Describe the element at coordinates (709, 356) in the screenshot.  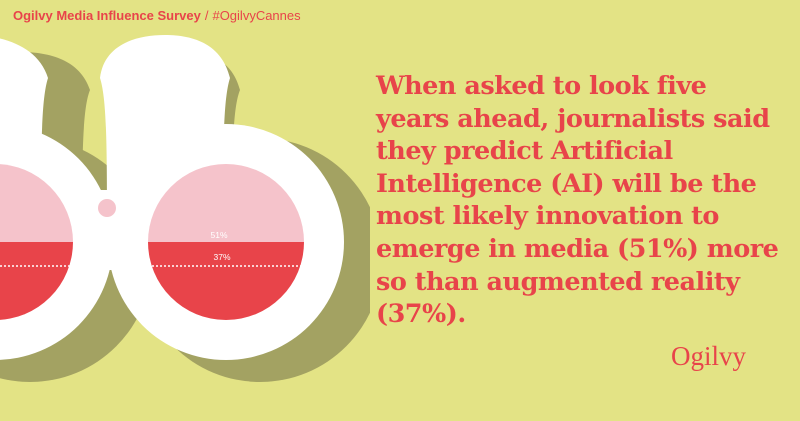
I see `ogilvy-logo: Ogilvy` at that location.